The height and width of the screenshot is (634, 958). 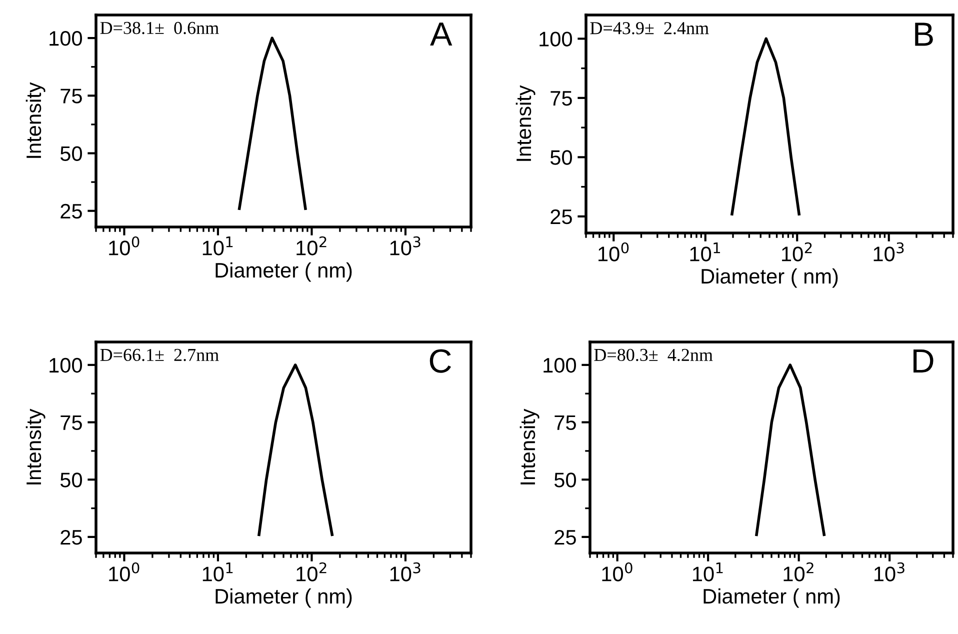 I want to click on annotation: D=38.1± 0.6nm, so click(x=159, y=28).